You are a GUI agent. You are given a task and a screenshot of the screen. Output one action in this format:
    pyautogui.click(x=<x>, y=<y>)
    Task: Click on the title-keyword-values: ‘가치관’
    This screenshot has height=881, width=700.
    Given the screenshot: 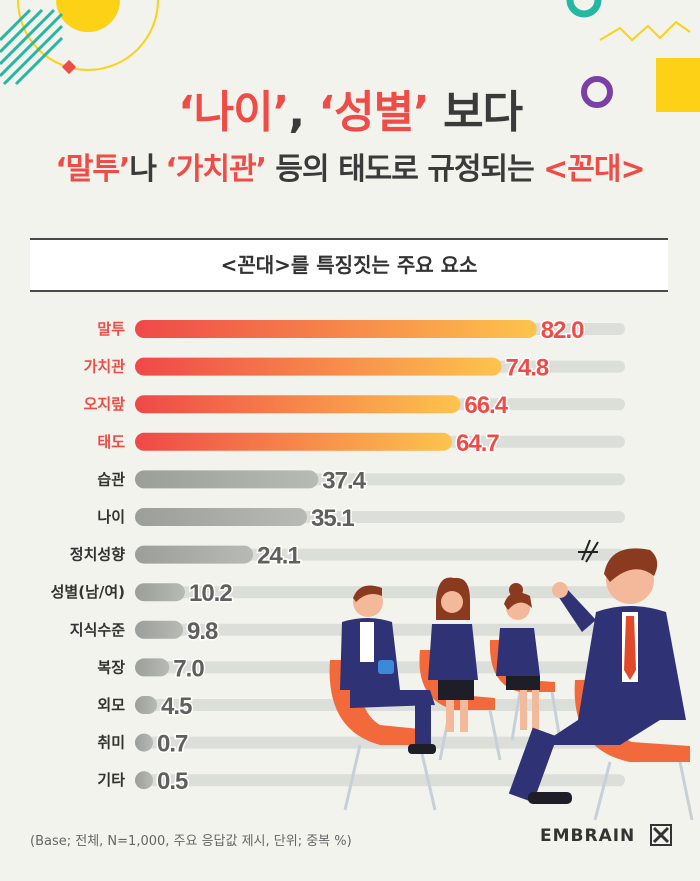 What is the action you would take?
    pyautogui.click(x=216, y=169)
    